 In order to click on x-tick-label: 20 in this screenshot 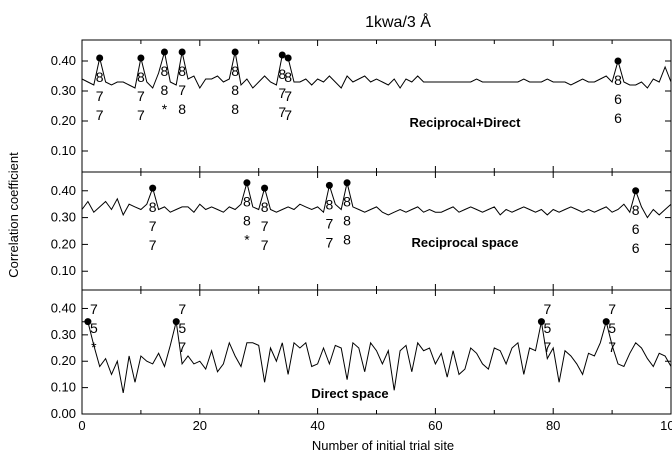, I will do `click(200, 425)`.